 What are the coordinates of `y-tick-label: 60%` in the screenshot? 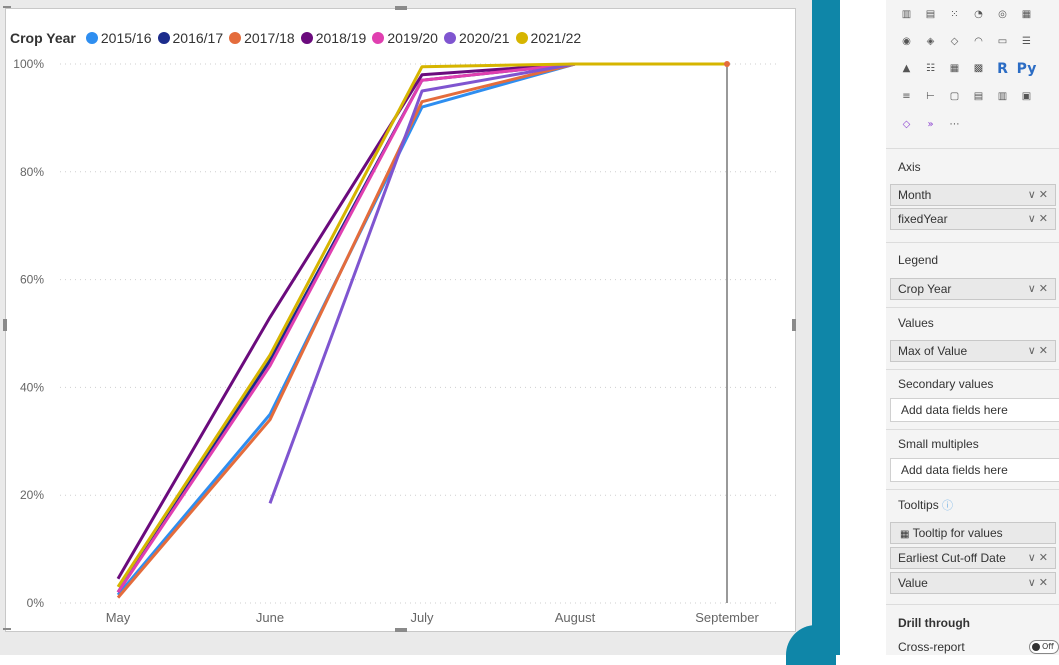 It's located at (32, 280).